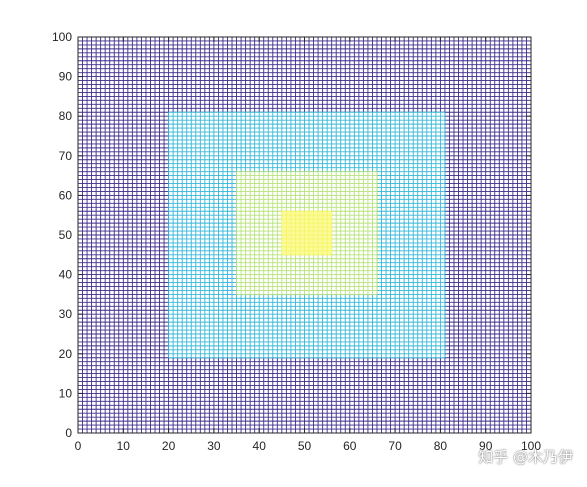 The width and height of the screenshot is (587, 487). Describe the element at coordinates (525, 457) in the screenshot. I see `watermark-text: 知乎 @木乃伊` at that location.